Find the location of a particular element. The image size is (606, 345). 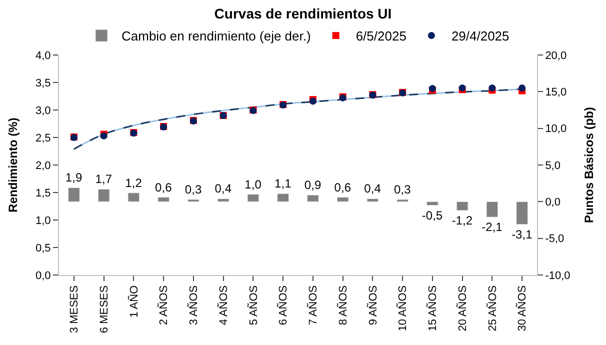

data-label: 1,7 is located at coordinates (103, 179).